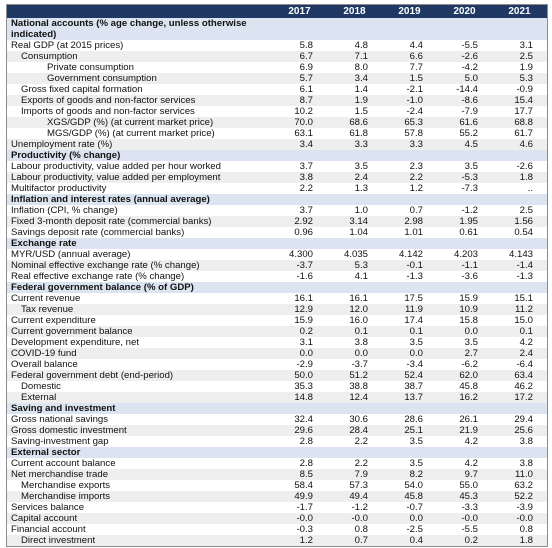  I want to click on cell-value: -3.4, so click(414, 364).